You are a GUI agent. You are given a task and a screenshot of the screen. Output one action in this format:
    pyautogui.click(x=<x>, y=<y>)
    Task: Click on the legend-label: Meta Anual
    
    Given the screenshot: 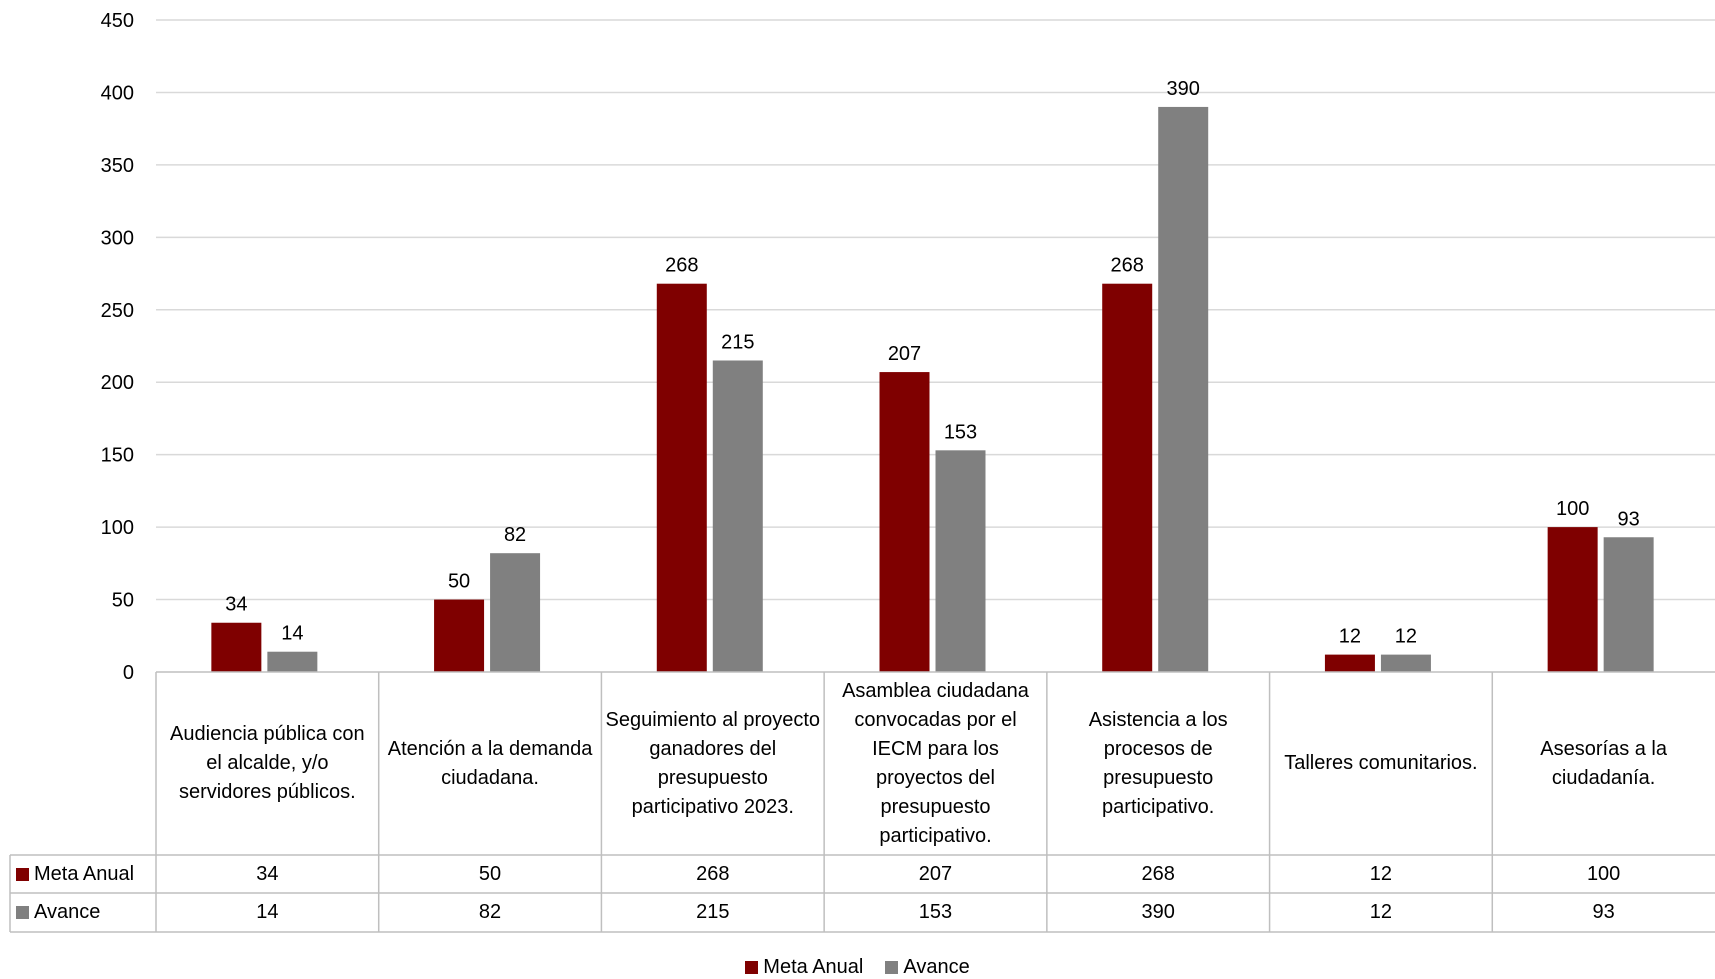 What is the action you would take?
    pyautogui.click(x=813, y=966)
    